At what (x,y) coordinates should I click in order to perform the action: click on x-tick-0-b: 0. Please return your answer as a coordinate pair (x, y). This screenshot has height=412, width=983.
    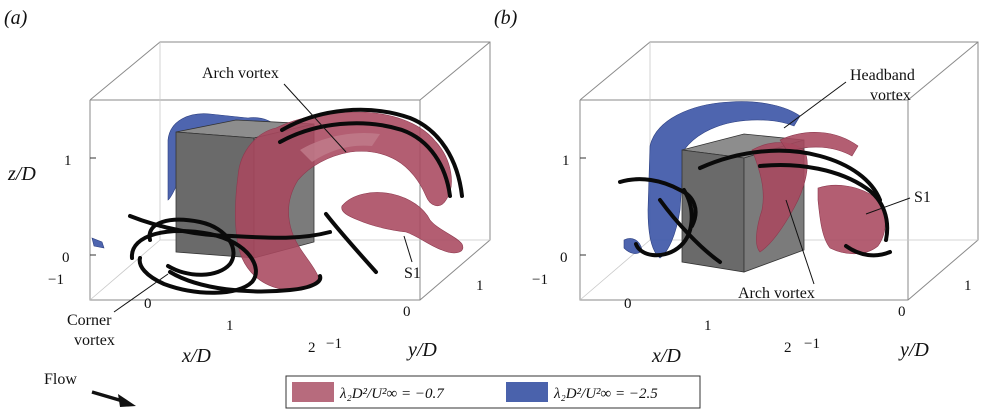
    Looking at the image, I should click on (628, 304).